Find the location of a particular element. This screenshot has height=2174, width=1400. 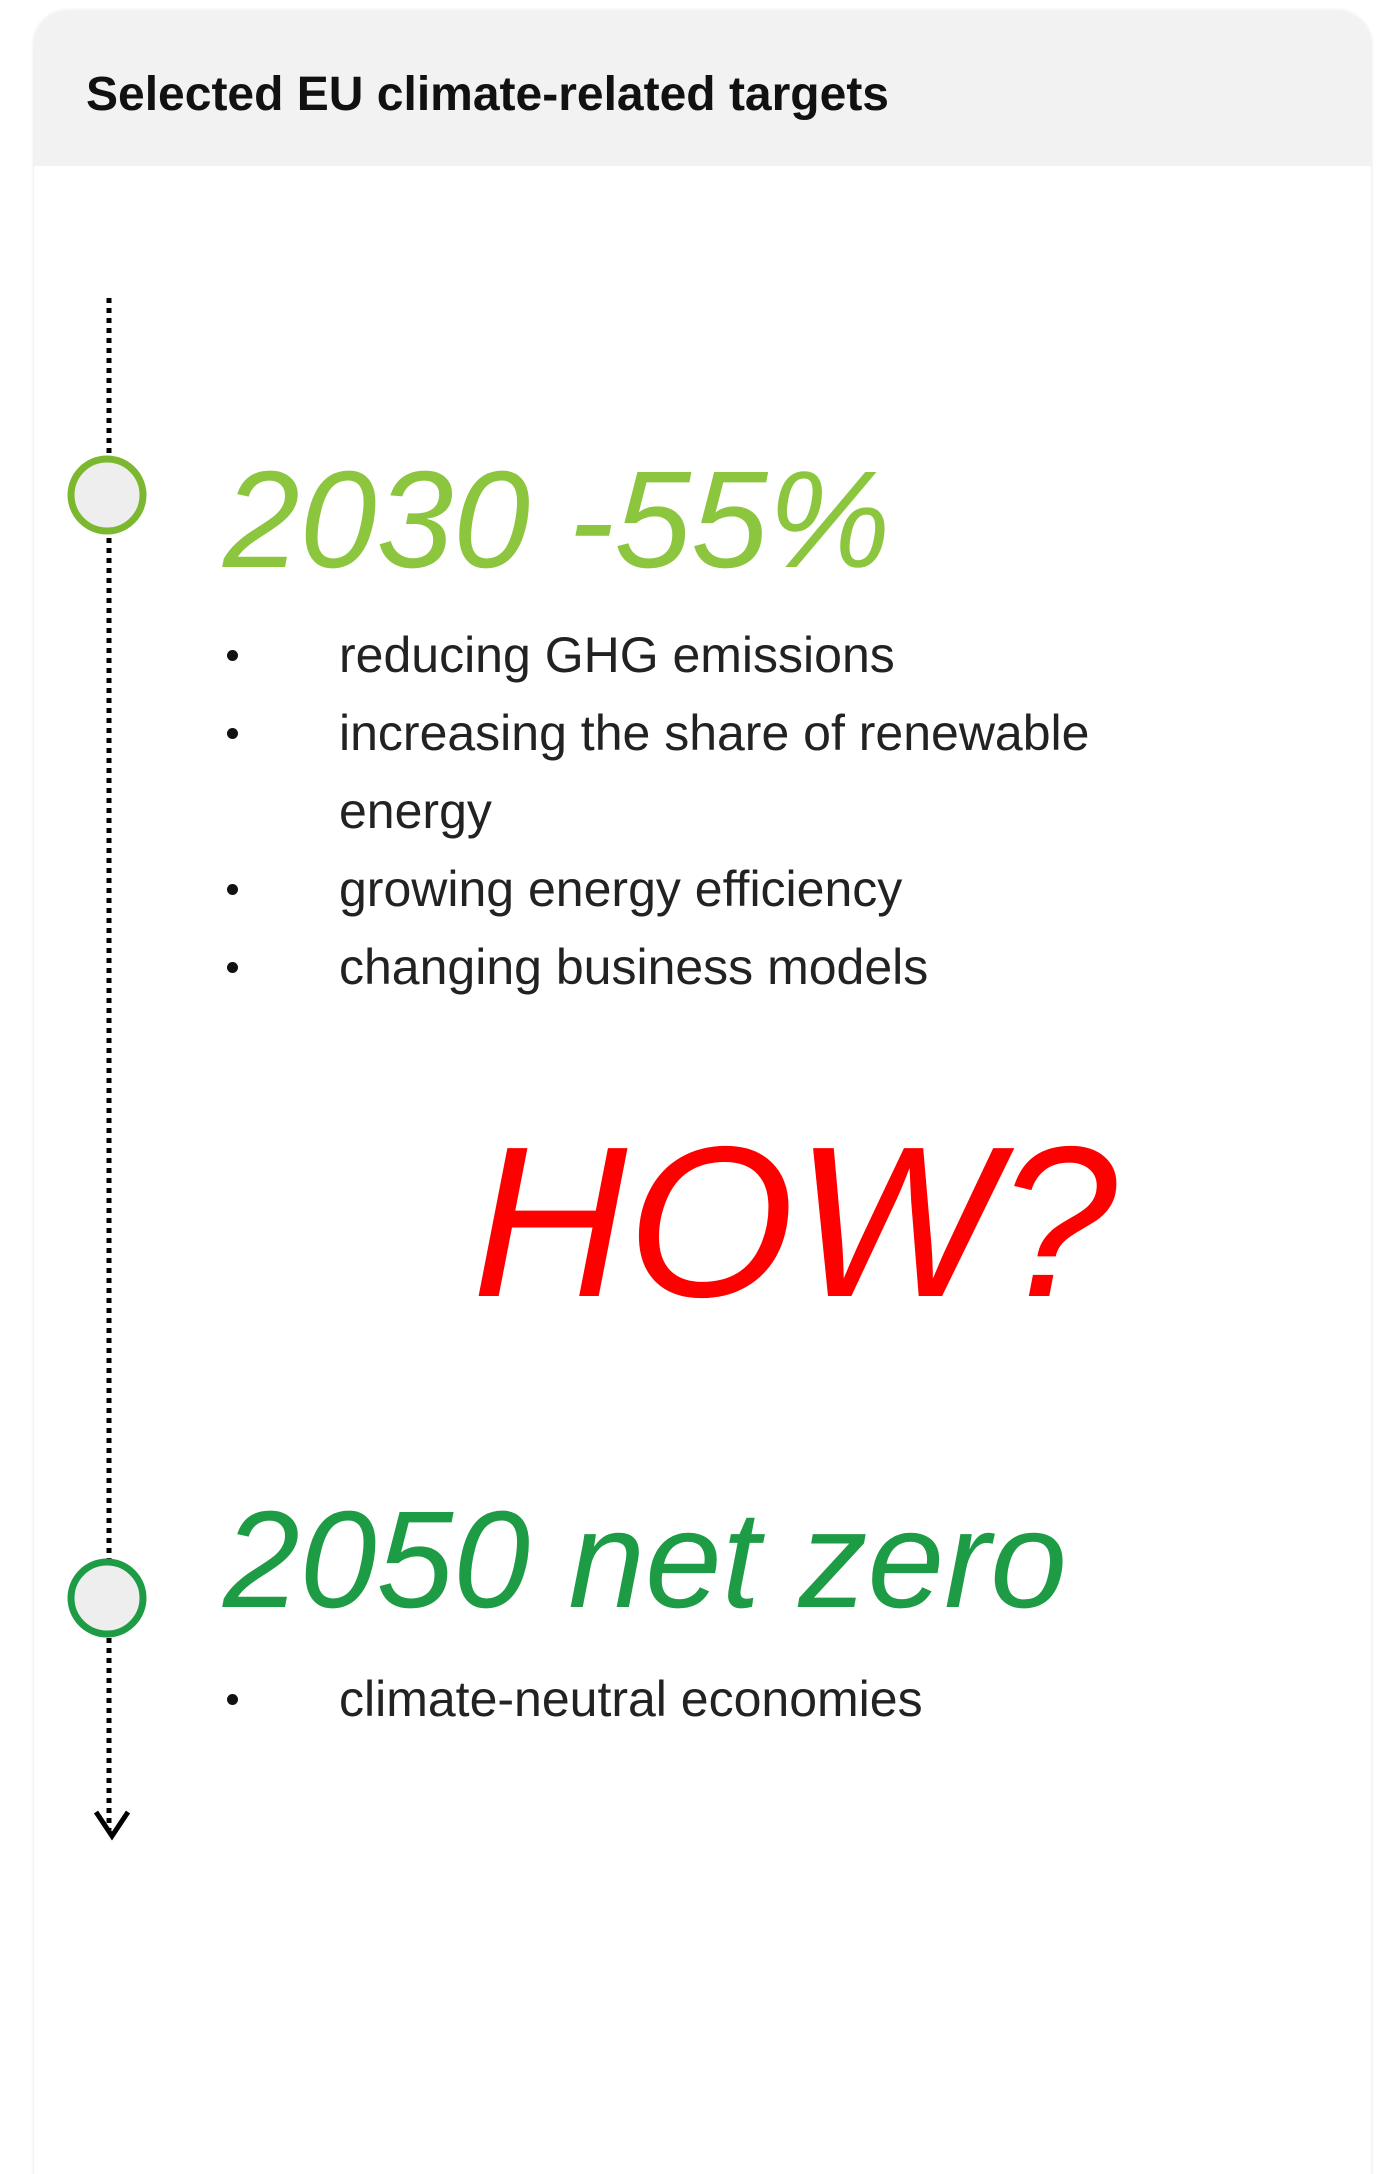

milestone-heading: 2050 net zero is located at coordinates (645, 1560).